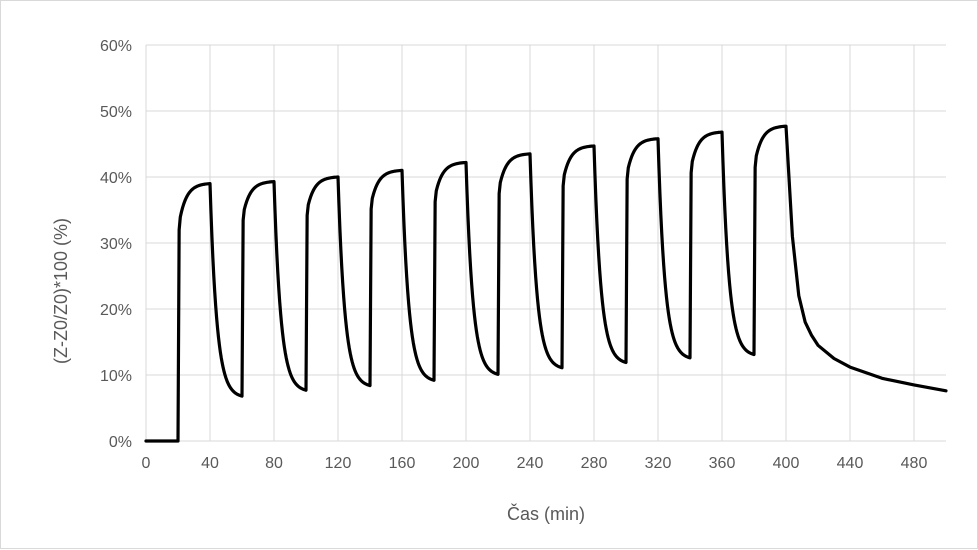  I want to click on y-axis-title: (Z-Z0/Z0)*100 (%), so click(61, 291).